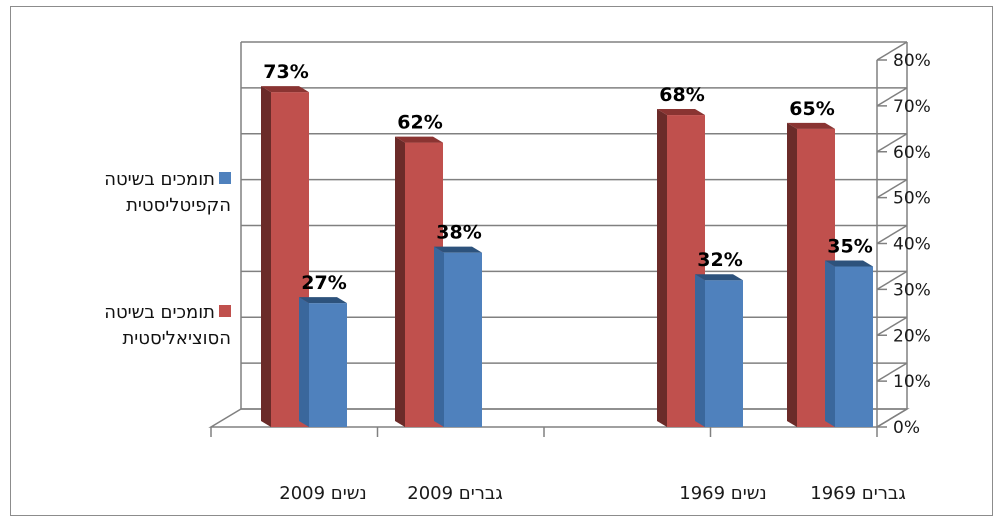 This screenshot has height=522, width=1003. What do you see at coordinates (724, 353) in the screenshot?
I see `capitalist-bar-women-1969` at bounding box center [724, 353].